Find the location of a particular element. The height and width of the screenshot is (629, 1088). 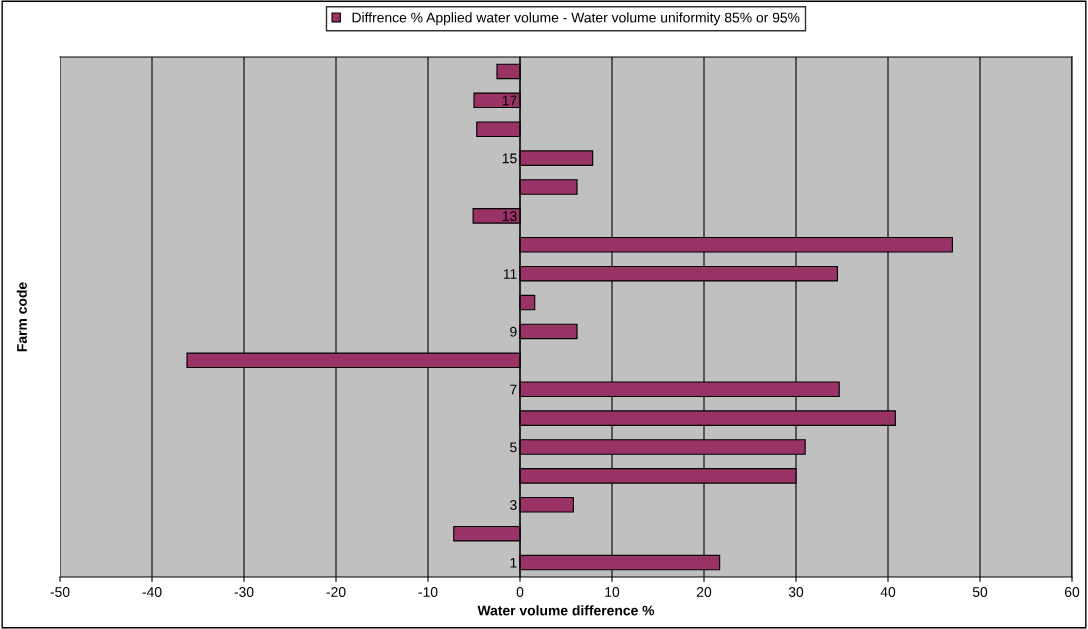

x-axis-title: Water volume difference % is located at coordinates (566, 610).